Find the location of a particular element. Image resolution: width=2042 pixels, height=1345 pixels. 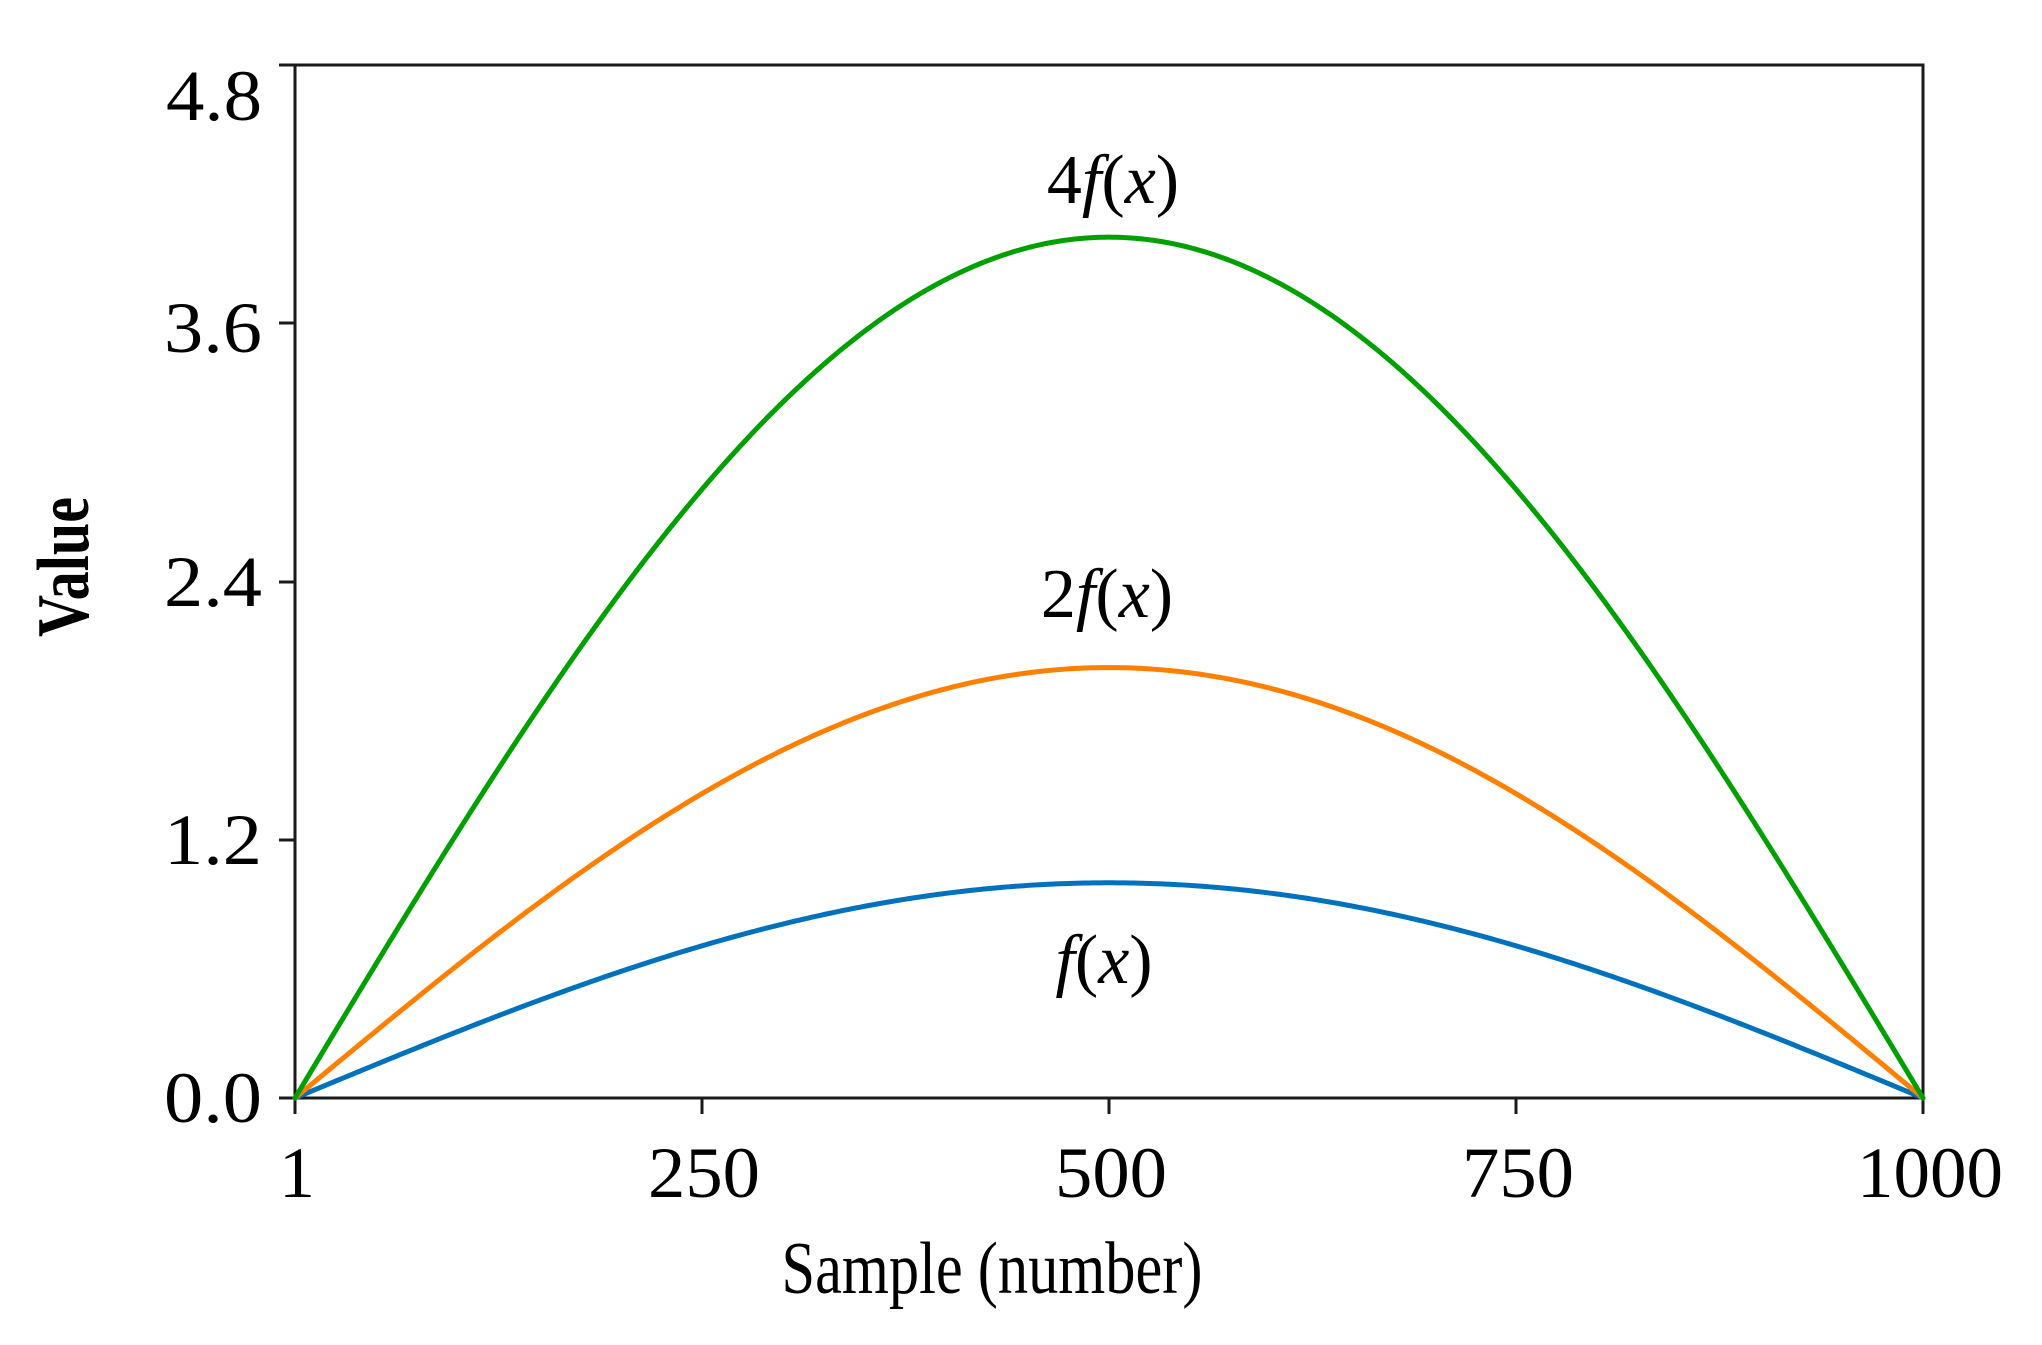

x-axis-ticks is located at coordinates (1109, 1106).